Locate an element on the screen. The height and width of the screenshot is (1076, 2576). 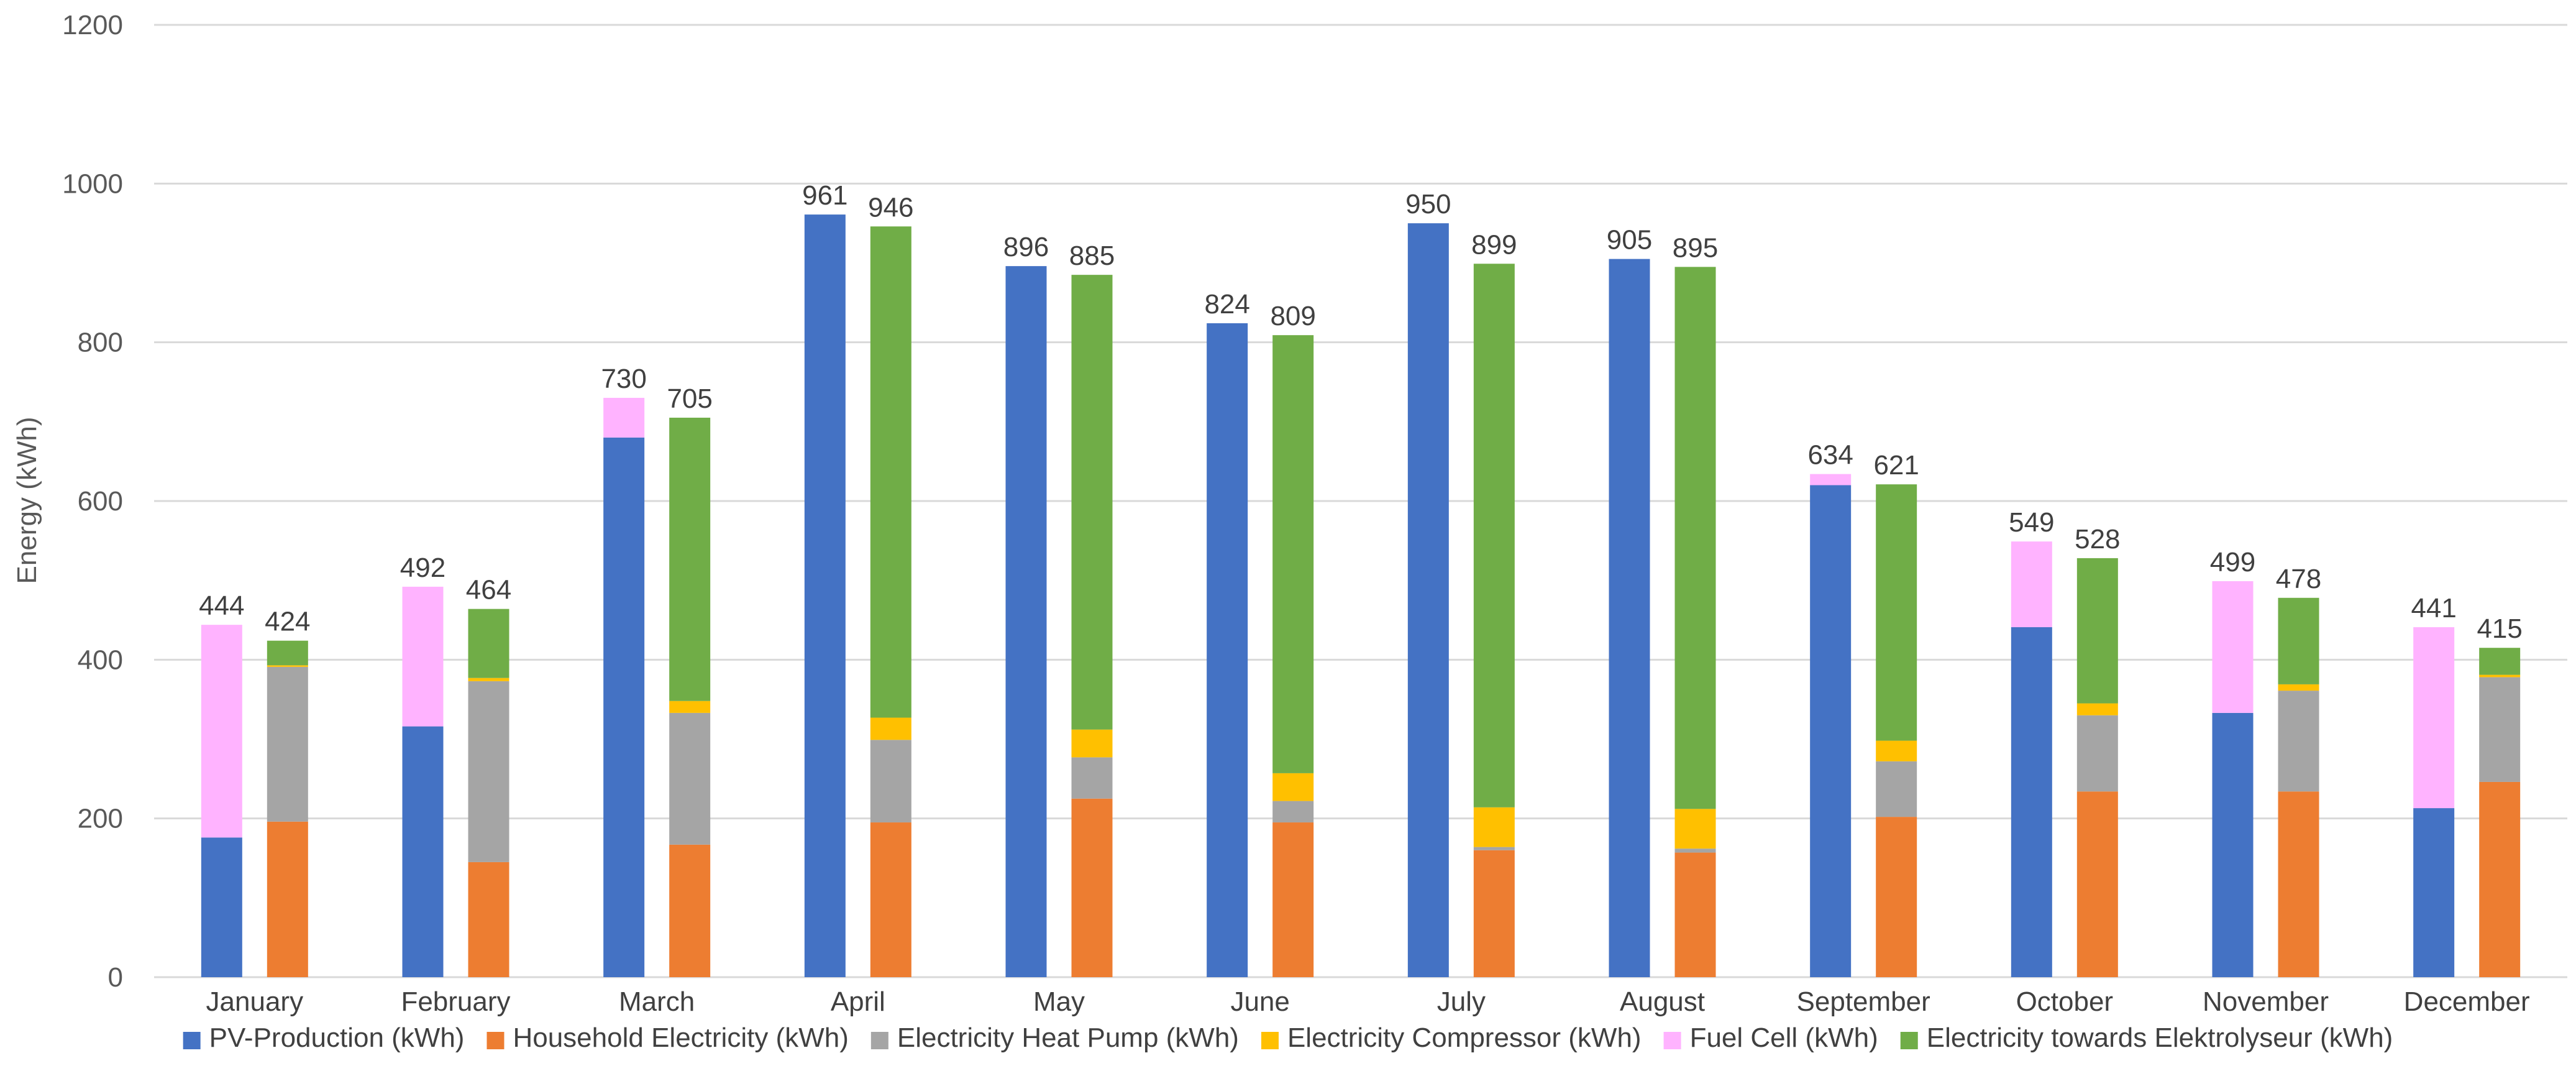
legend-item: Household Electricity (kWh) is located at coordinates (667, 1038).